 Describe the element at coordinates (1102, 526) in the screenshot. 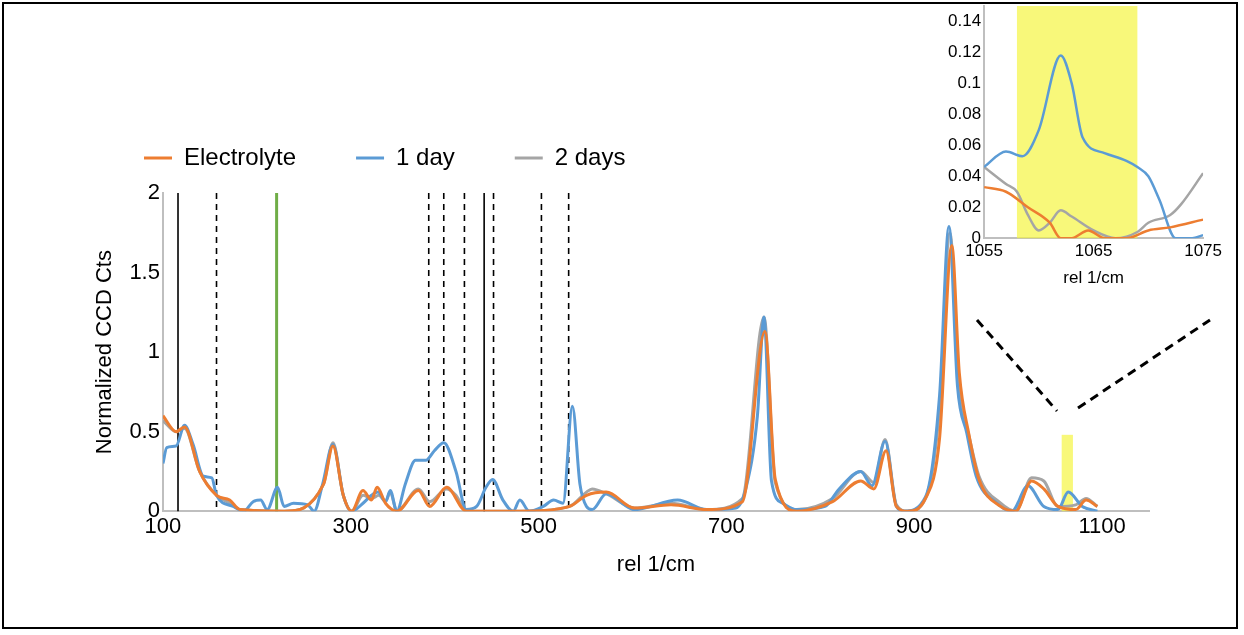

I see `x-tick-label: 1100` at that location.